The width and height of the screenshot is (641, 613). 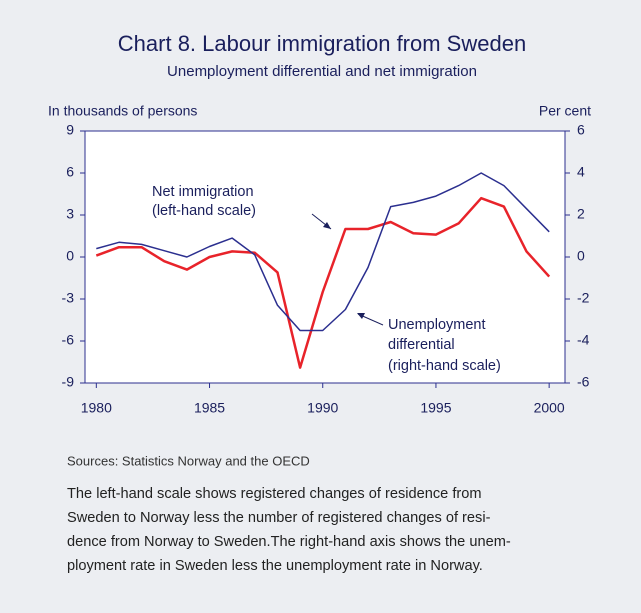 I want to click on y2-tick-label: -2, so click(x=583, y=298).